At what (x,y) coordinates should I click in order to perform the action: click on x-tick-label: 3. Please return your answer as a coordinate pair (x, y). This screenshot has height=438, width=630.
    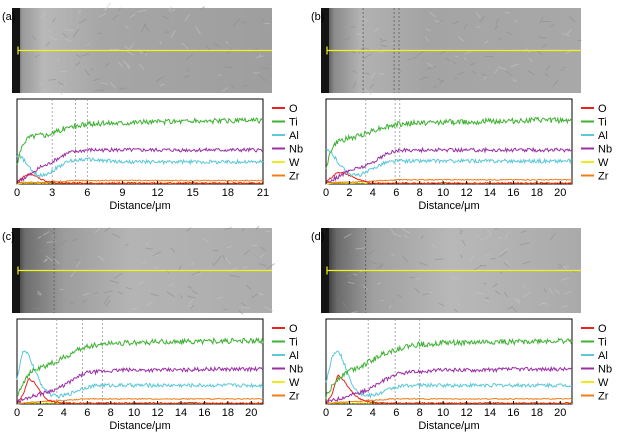
    Looking at the image, I should click on (52, 193).